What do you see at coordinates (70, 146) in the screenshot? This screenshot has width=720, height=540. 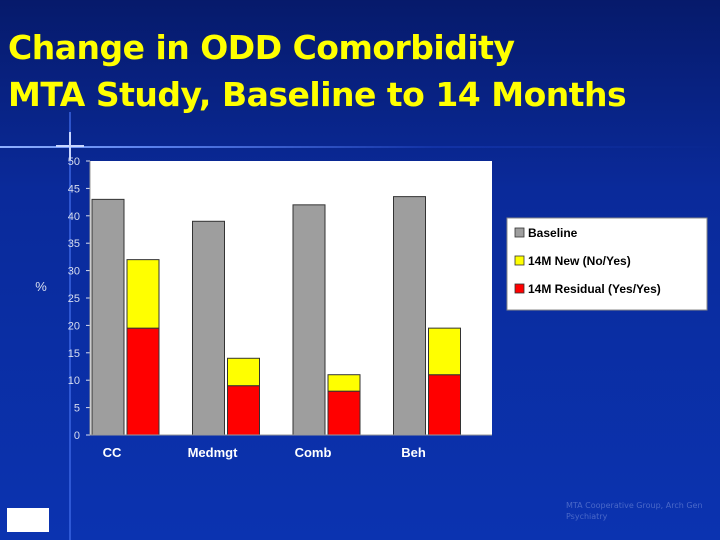 I see `crosshair-ornament` at bounding box center [70, 146].